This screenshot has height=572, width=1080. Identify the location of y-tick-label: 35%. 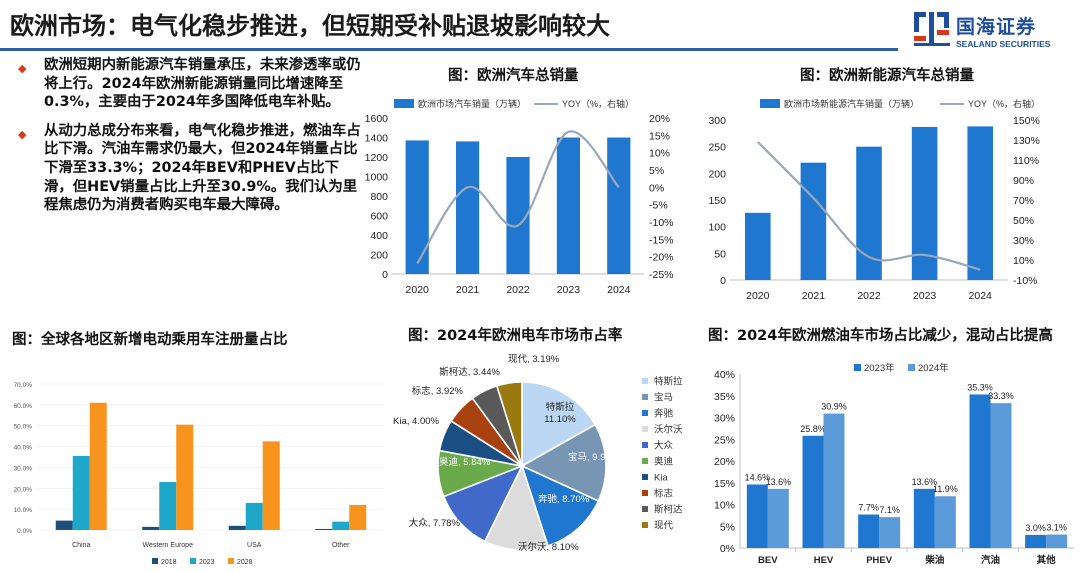
(724, 397).